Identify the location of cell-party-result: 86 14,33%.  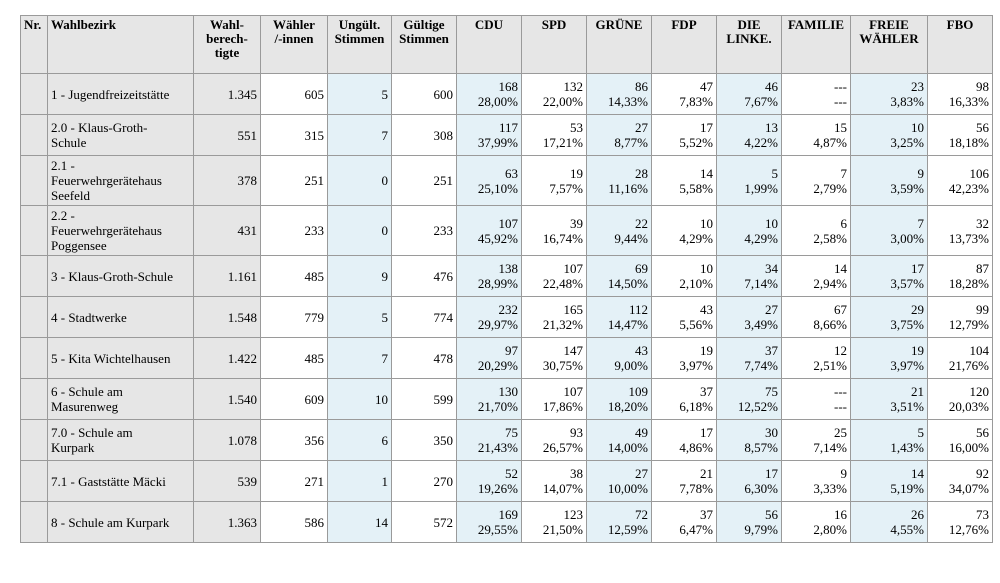
(619, 94).